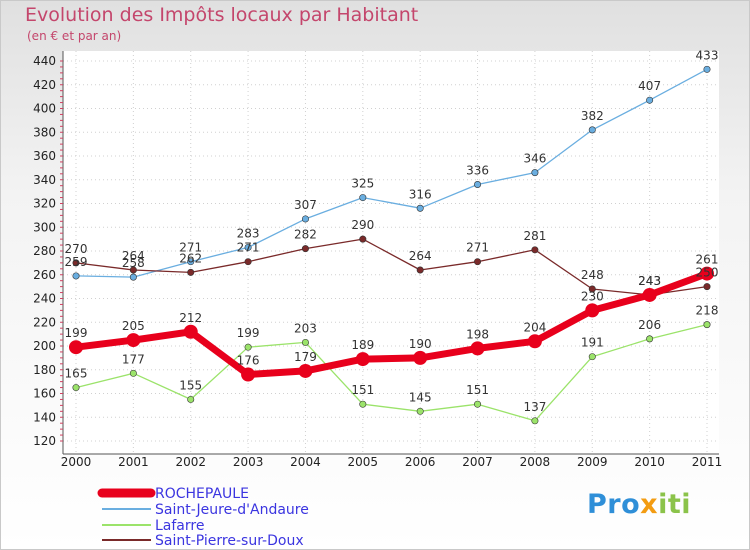  Describe the element at coordinates (44, 417) in the screenshot. I see `y-tick-label: 140` at that location.